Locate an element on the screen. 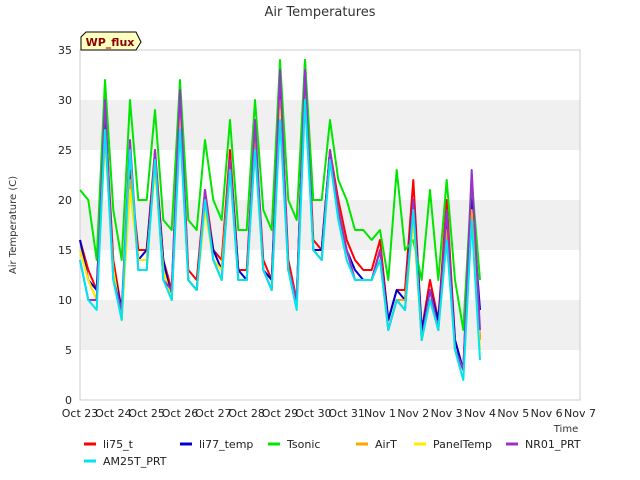 The width and height of the screenshot is (640, 480). x-tick-label: Oct 29 is located at coordinates (280, 413).